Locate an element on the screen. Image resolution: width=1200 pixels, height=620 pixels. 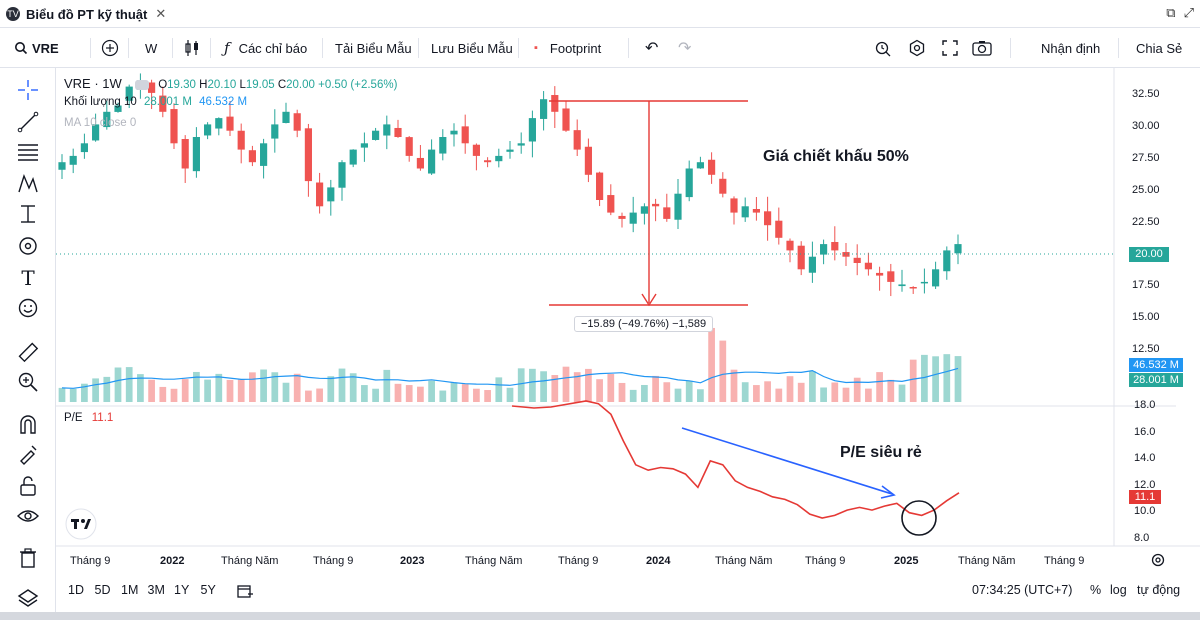
discount-annotation: Giá chiết khấu 50% is located at coordinates (836, 156).